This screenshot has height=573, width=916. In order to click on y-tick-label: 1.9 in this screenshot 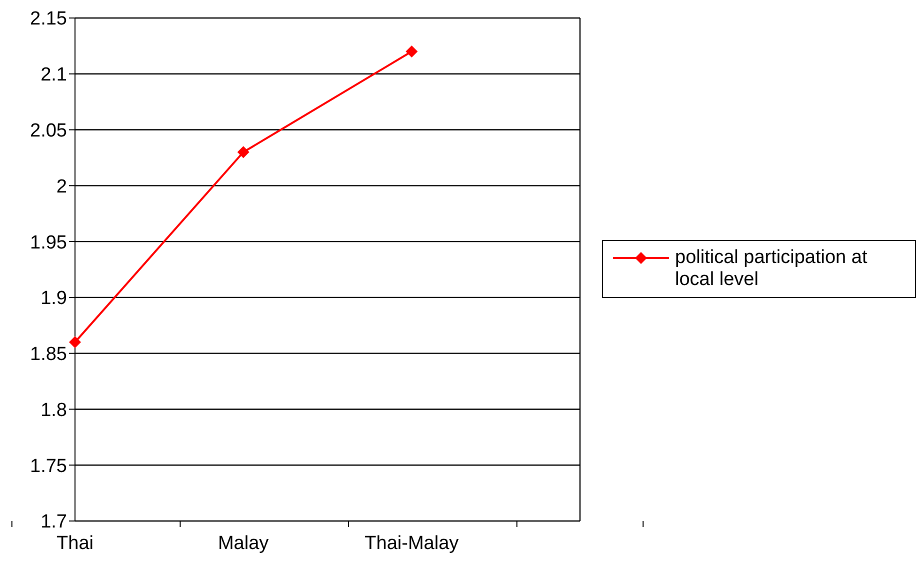, I will do `click(53, 299)`.